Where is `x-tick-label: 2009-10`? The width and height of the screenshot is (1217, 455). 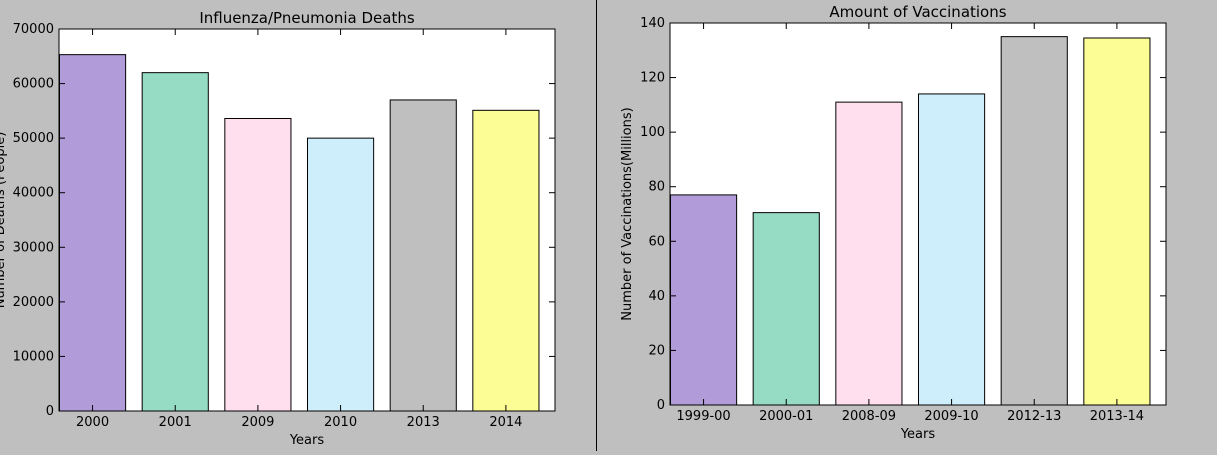 x-tick-label: 2009-10 is located at coordinates (951, 416).